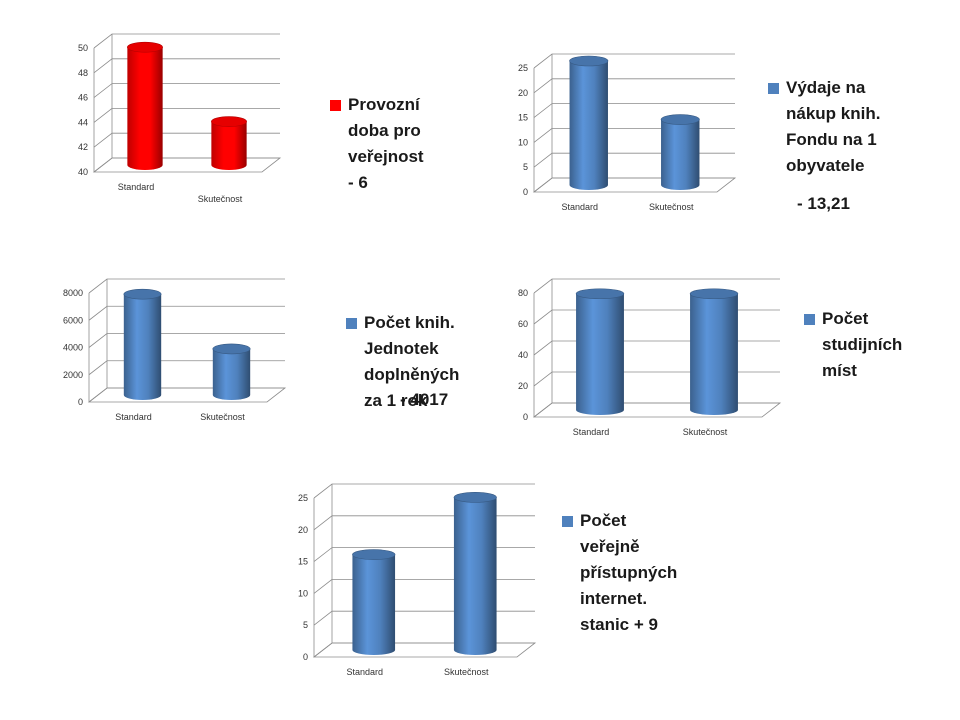  What do you see at coordinates (523, 386) in the screenshot?
I see `y-tick-label: 20` at bounding box center [523, 386].